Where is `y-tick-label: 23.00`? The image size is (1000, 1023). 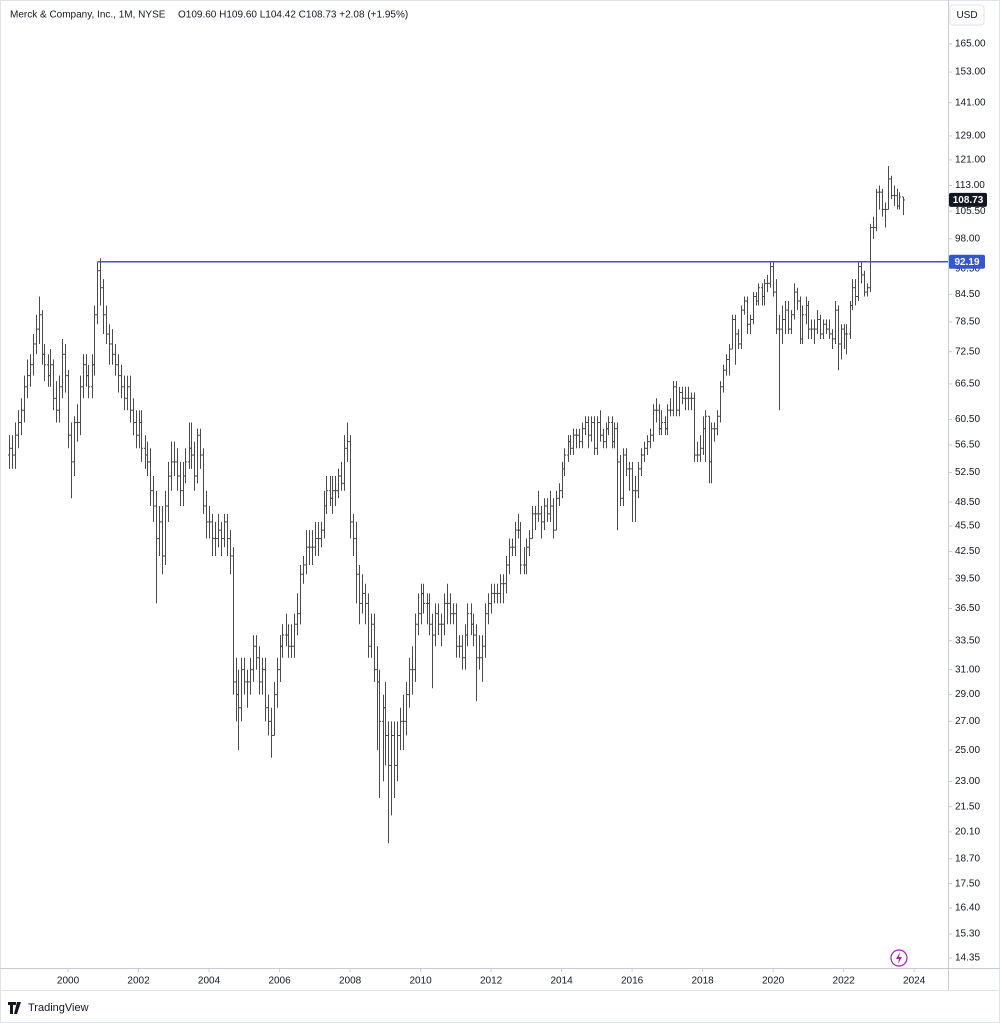
y-tick-label: 23.00 is located at coordinates (967, 781).